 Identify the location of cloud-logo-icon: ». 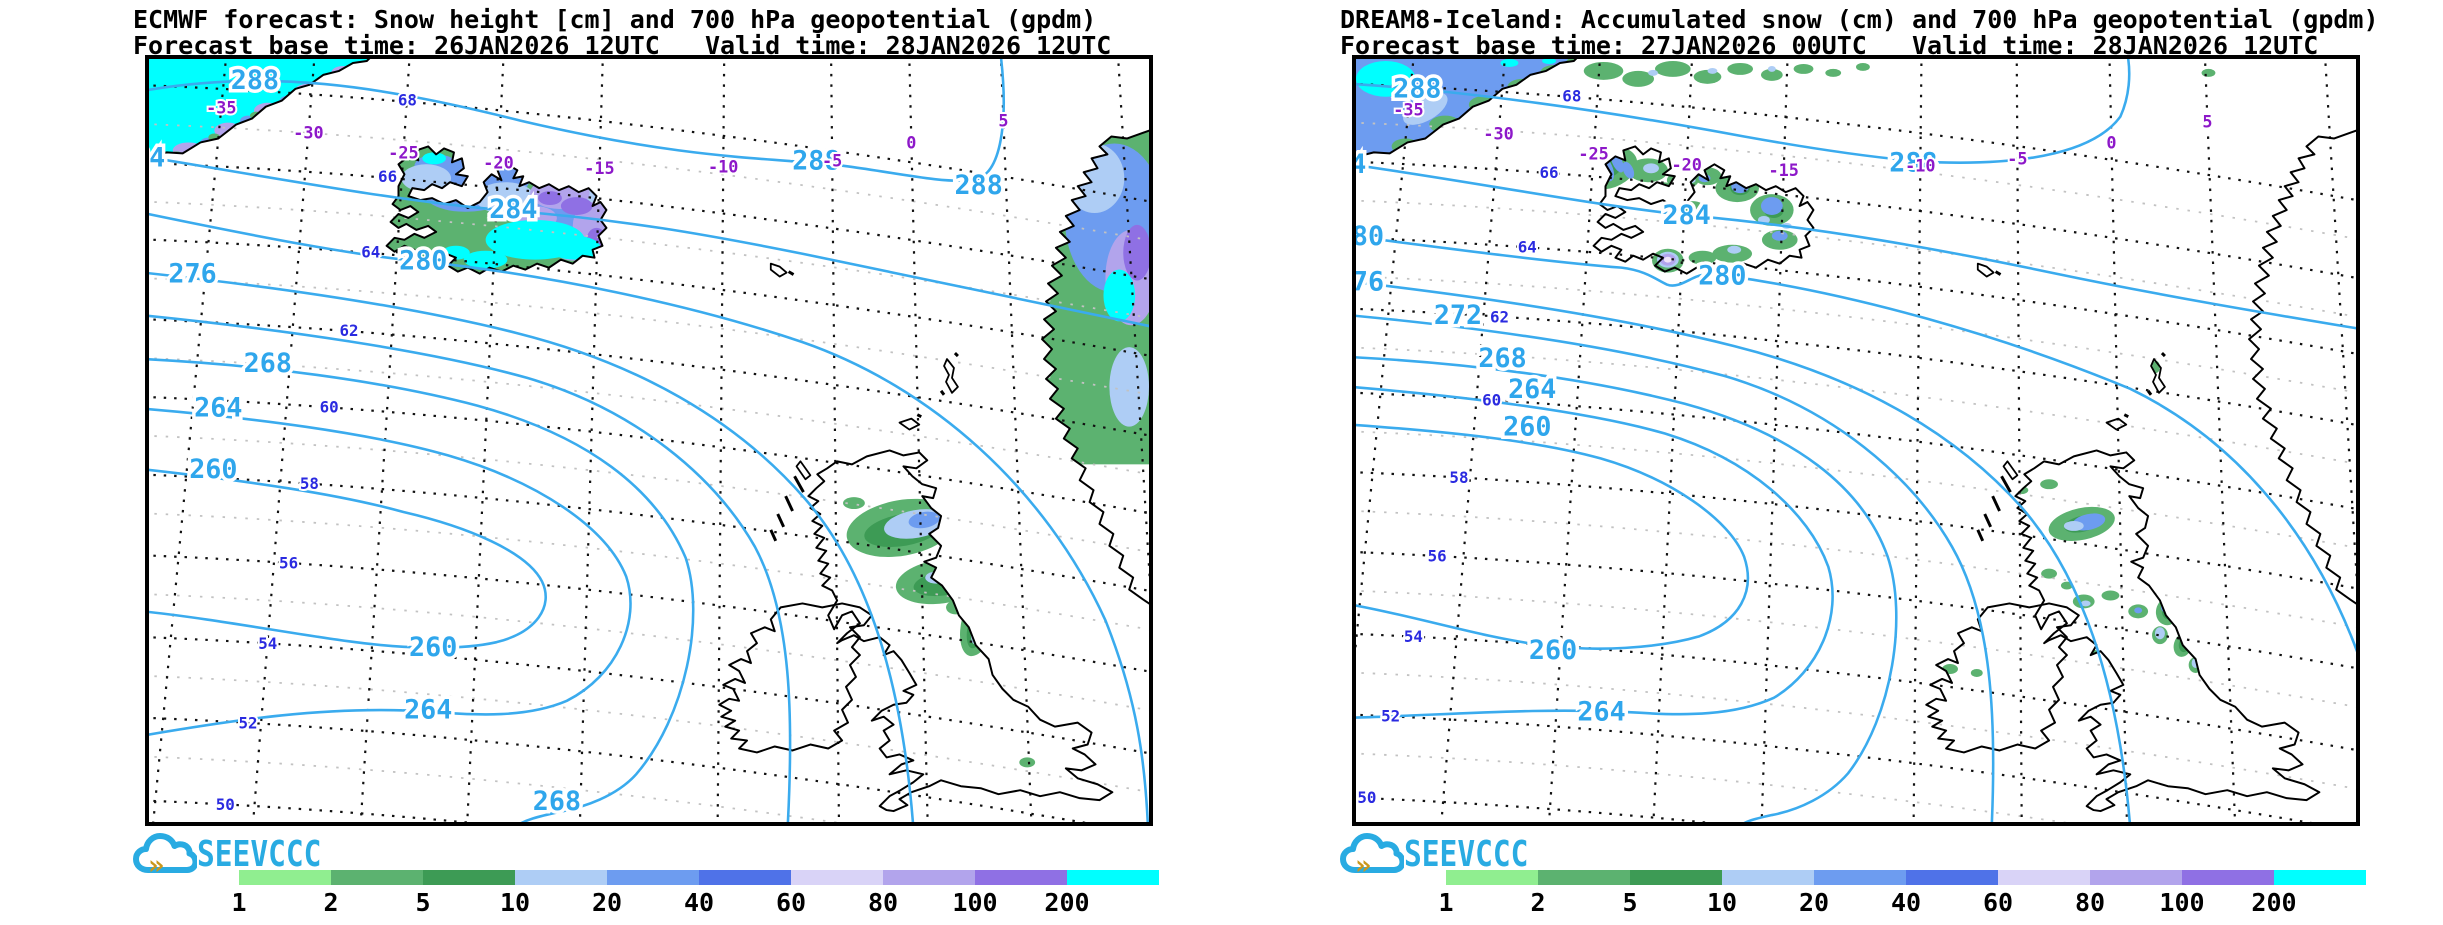
(165, 855).